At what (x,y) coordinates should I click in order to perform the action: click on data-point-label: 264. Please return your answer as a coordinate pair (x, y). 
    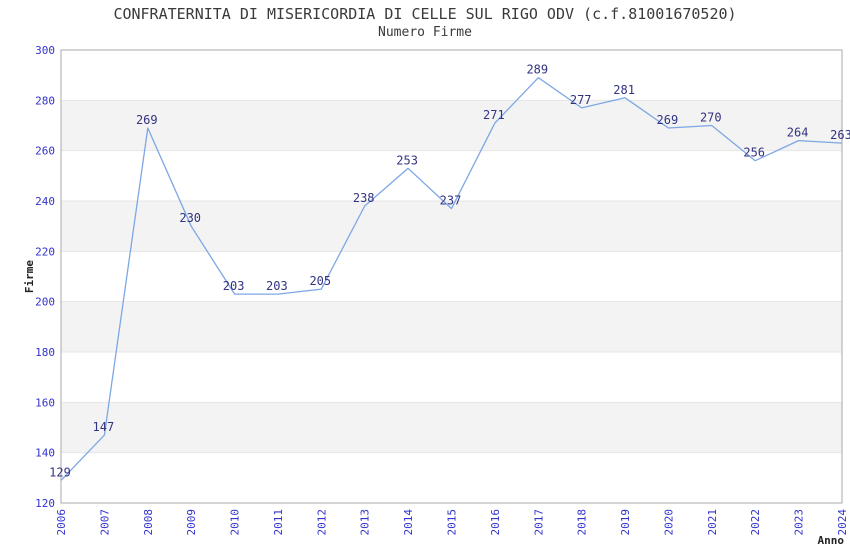
    Looking at the image, I should click on (798, 133).